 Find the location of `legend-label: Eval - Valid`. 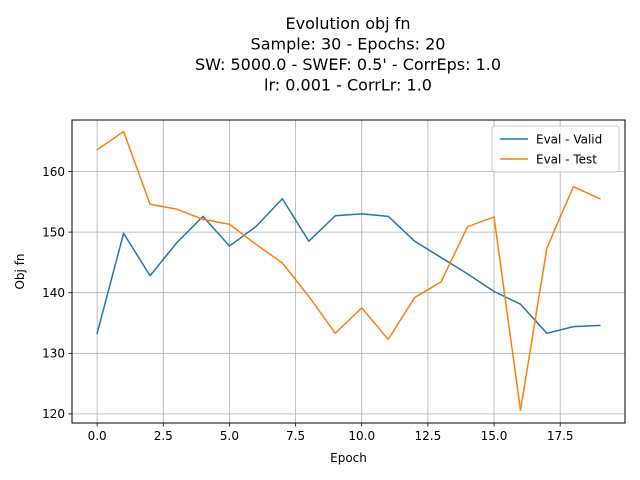

legend-label: Eval - Valid is located at coordinates (569, 139).